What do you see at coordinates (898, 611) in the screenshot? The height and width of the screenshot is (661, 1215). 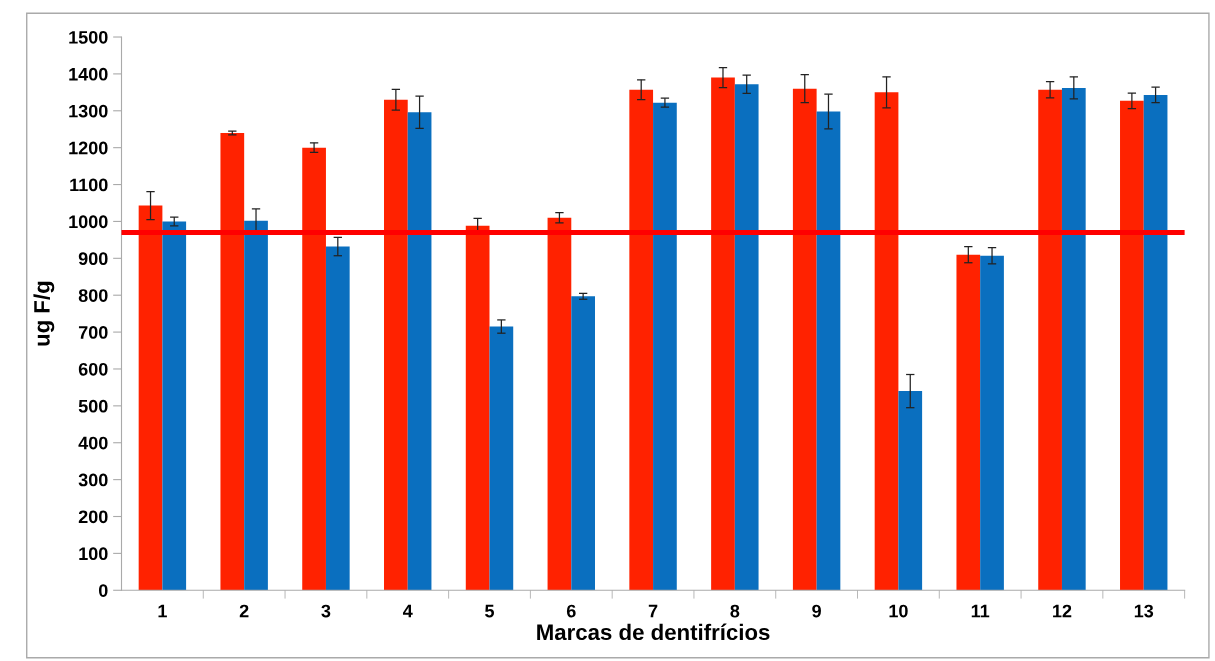 I see `x-tick-label: 10` at bounding box center [898, 611].